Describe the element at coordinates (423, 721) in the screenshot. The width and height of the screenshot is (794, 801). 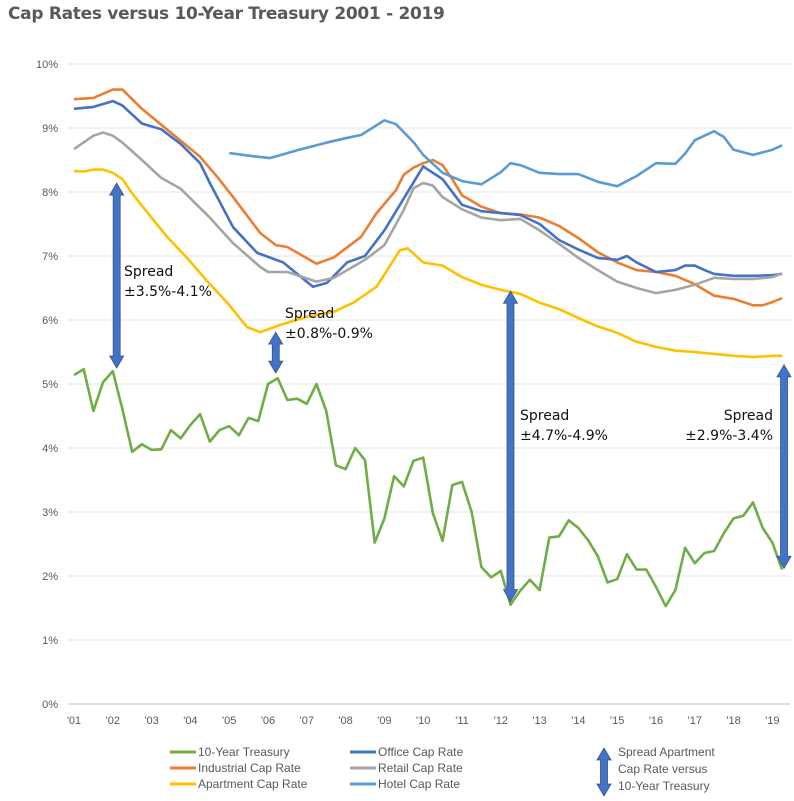
I see `x-tick-label: '10` at that location.